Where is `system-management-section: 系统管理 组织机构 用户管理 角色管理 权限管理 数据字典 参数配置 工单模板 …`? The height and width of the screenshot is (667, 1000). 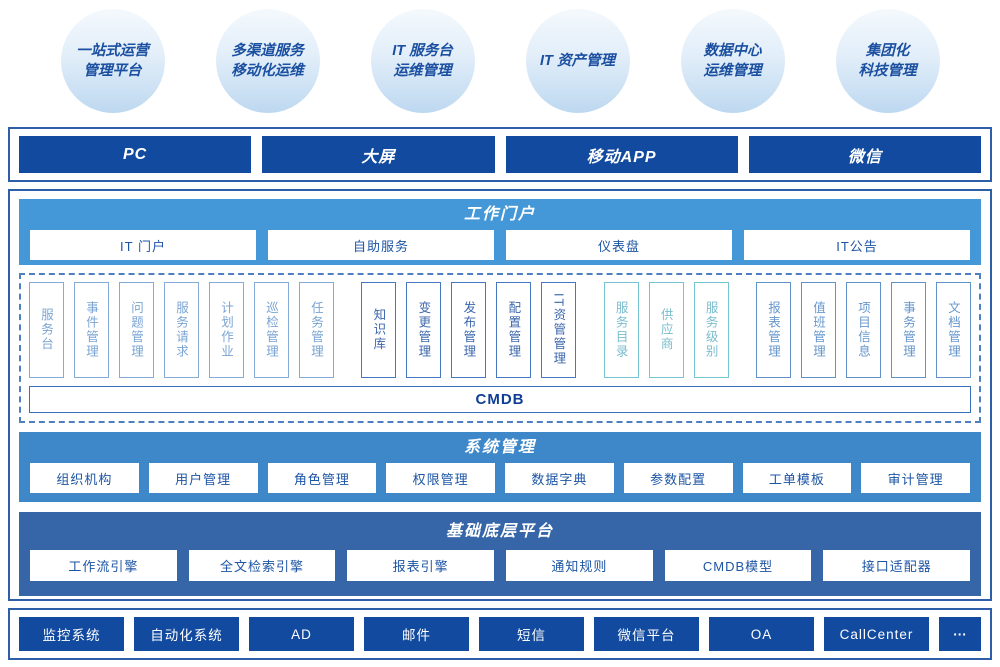 system-management-section: 系统管理 组织机构 用户管理 角色管理 权限管理 数据字典 参数配置 工单模板 … is located at coordinates (500, 467).